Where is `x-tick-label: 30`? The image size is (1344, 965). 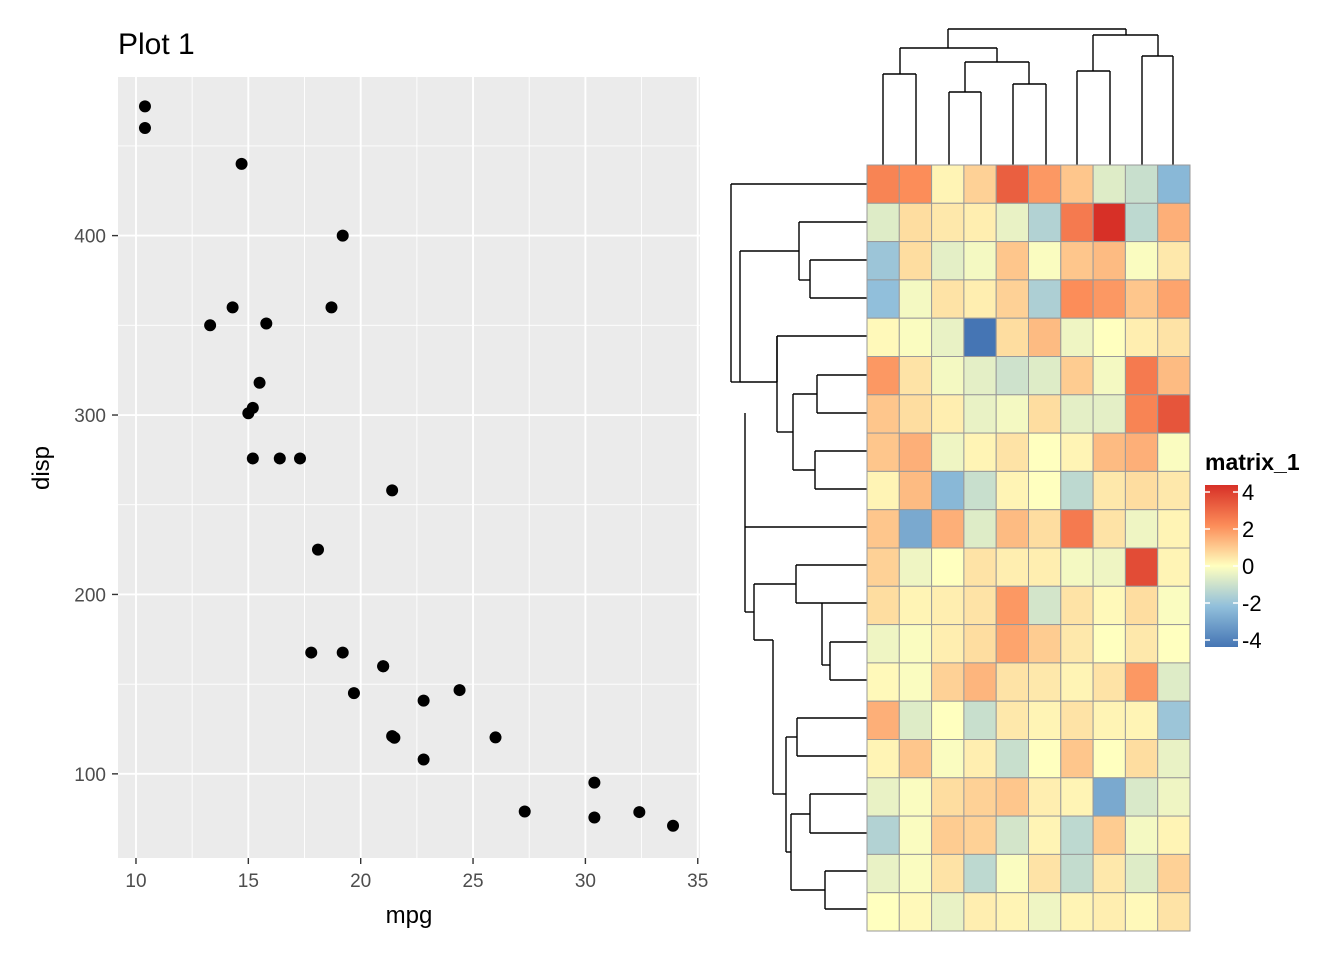
x-tick-label: 30 is located at coordinates (585, 881).